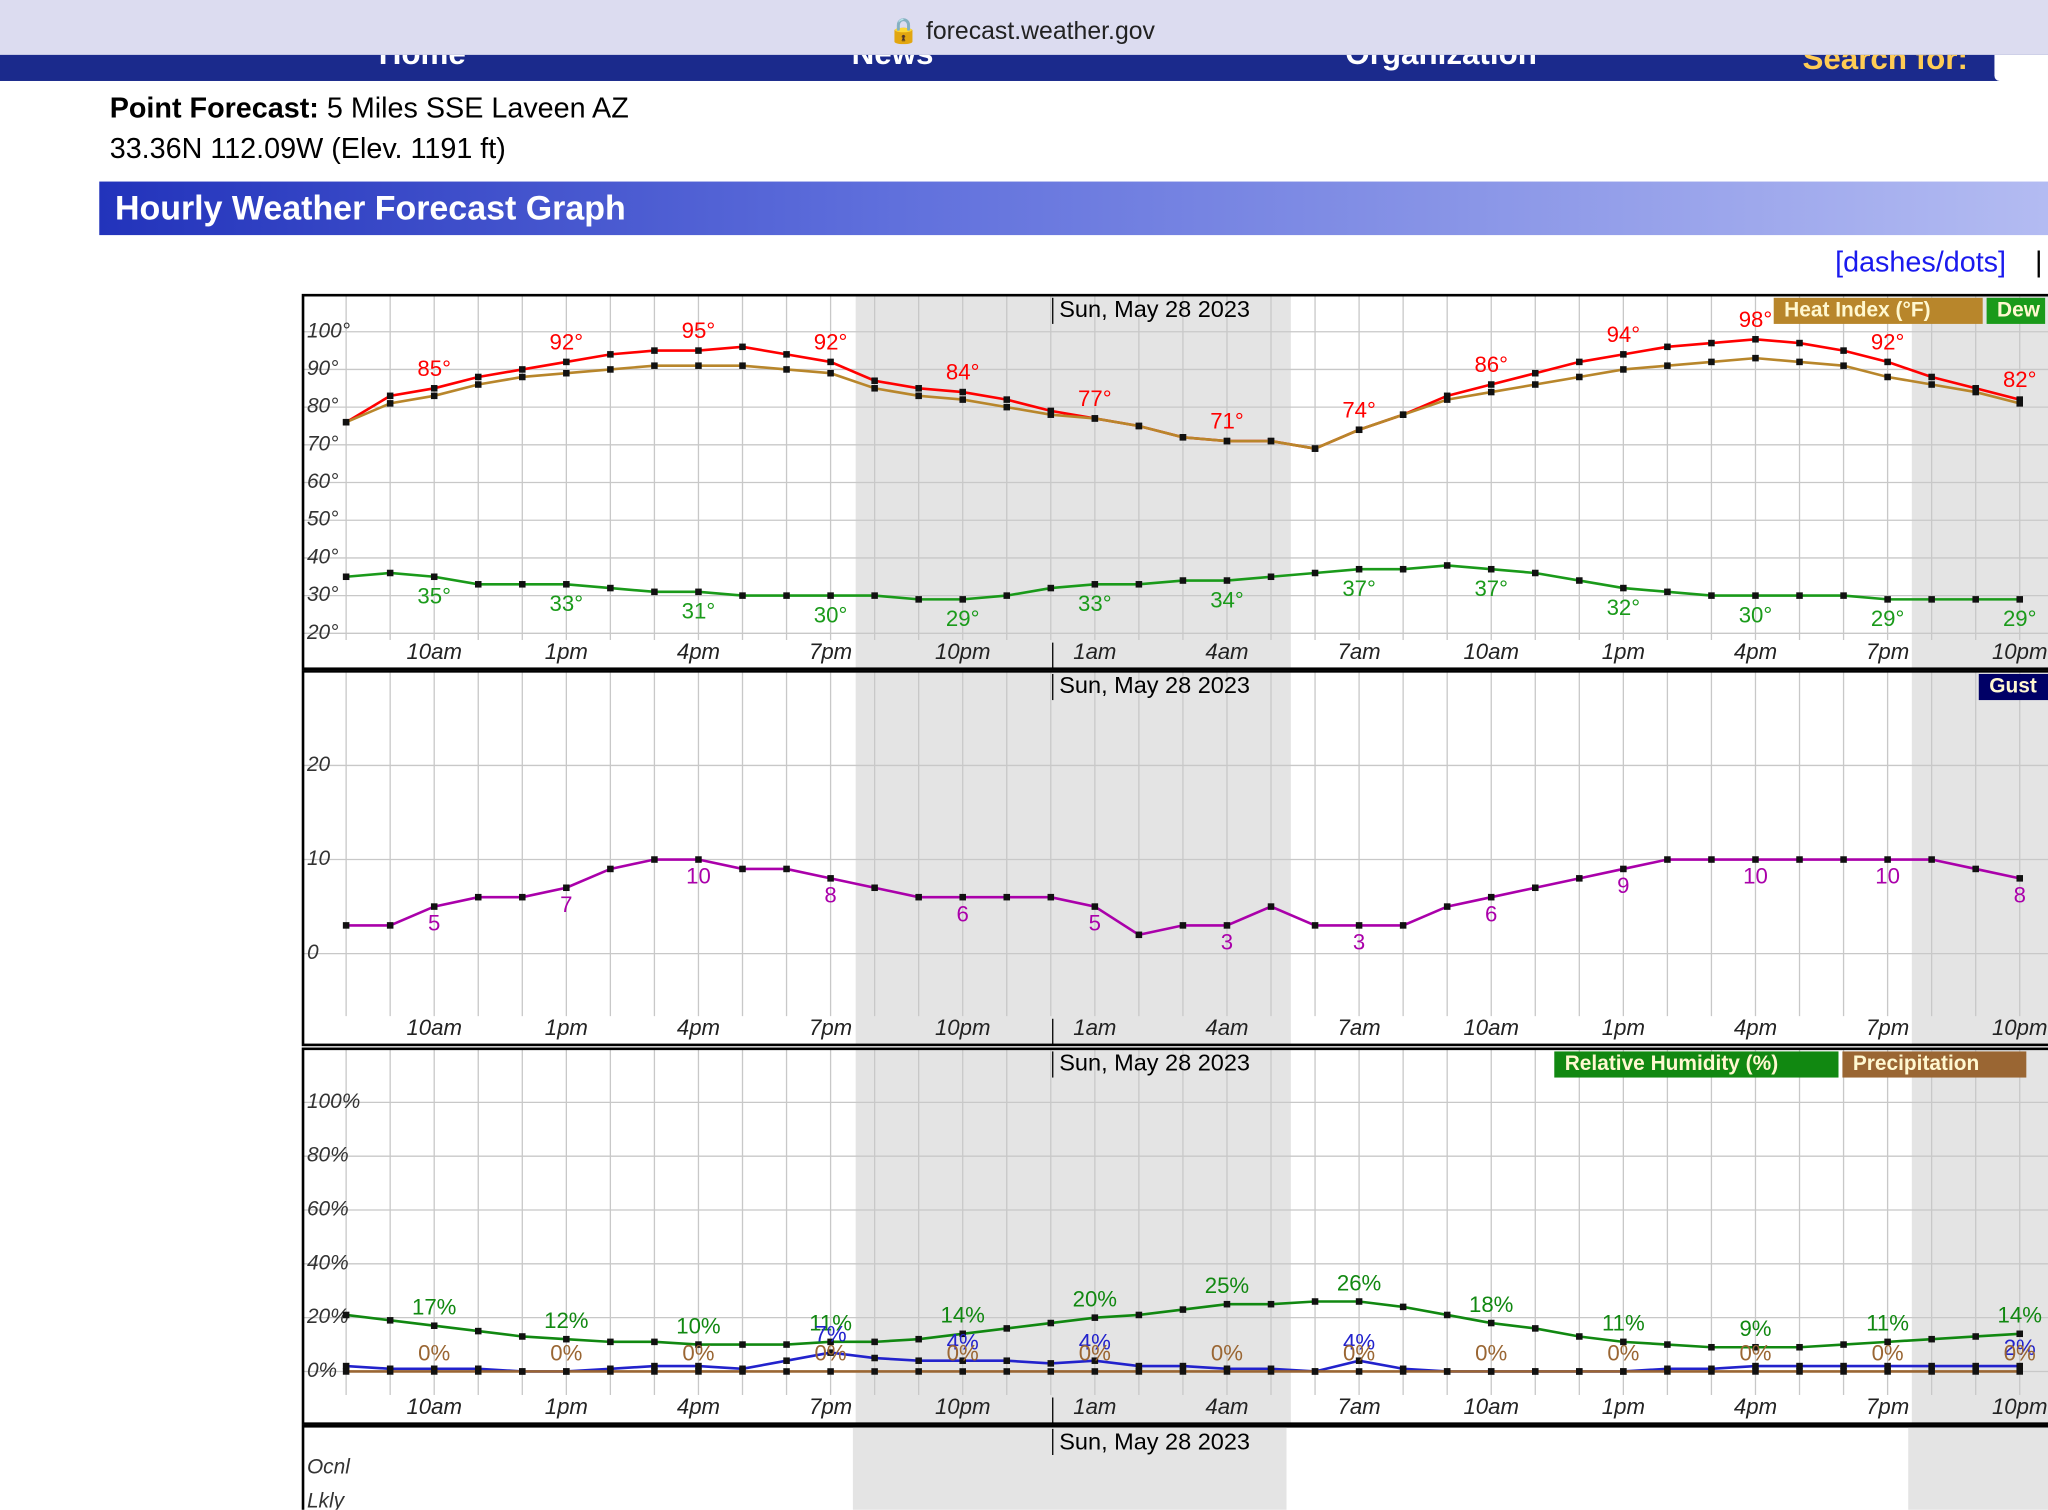 The height and width of the screenshot is (1510, 2048). I want to click on search-input, so click(2021, 67).